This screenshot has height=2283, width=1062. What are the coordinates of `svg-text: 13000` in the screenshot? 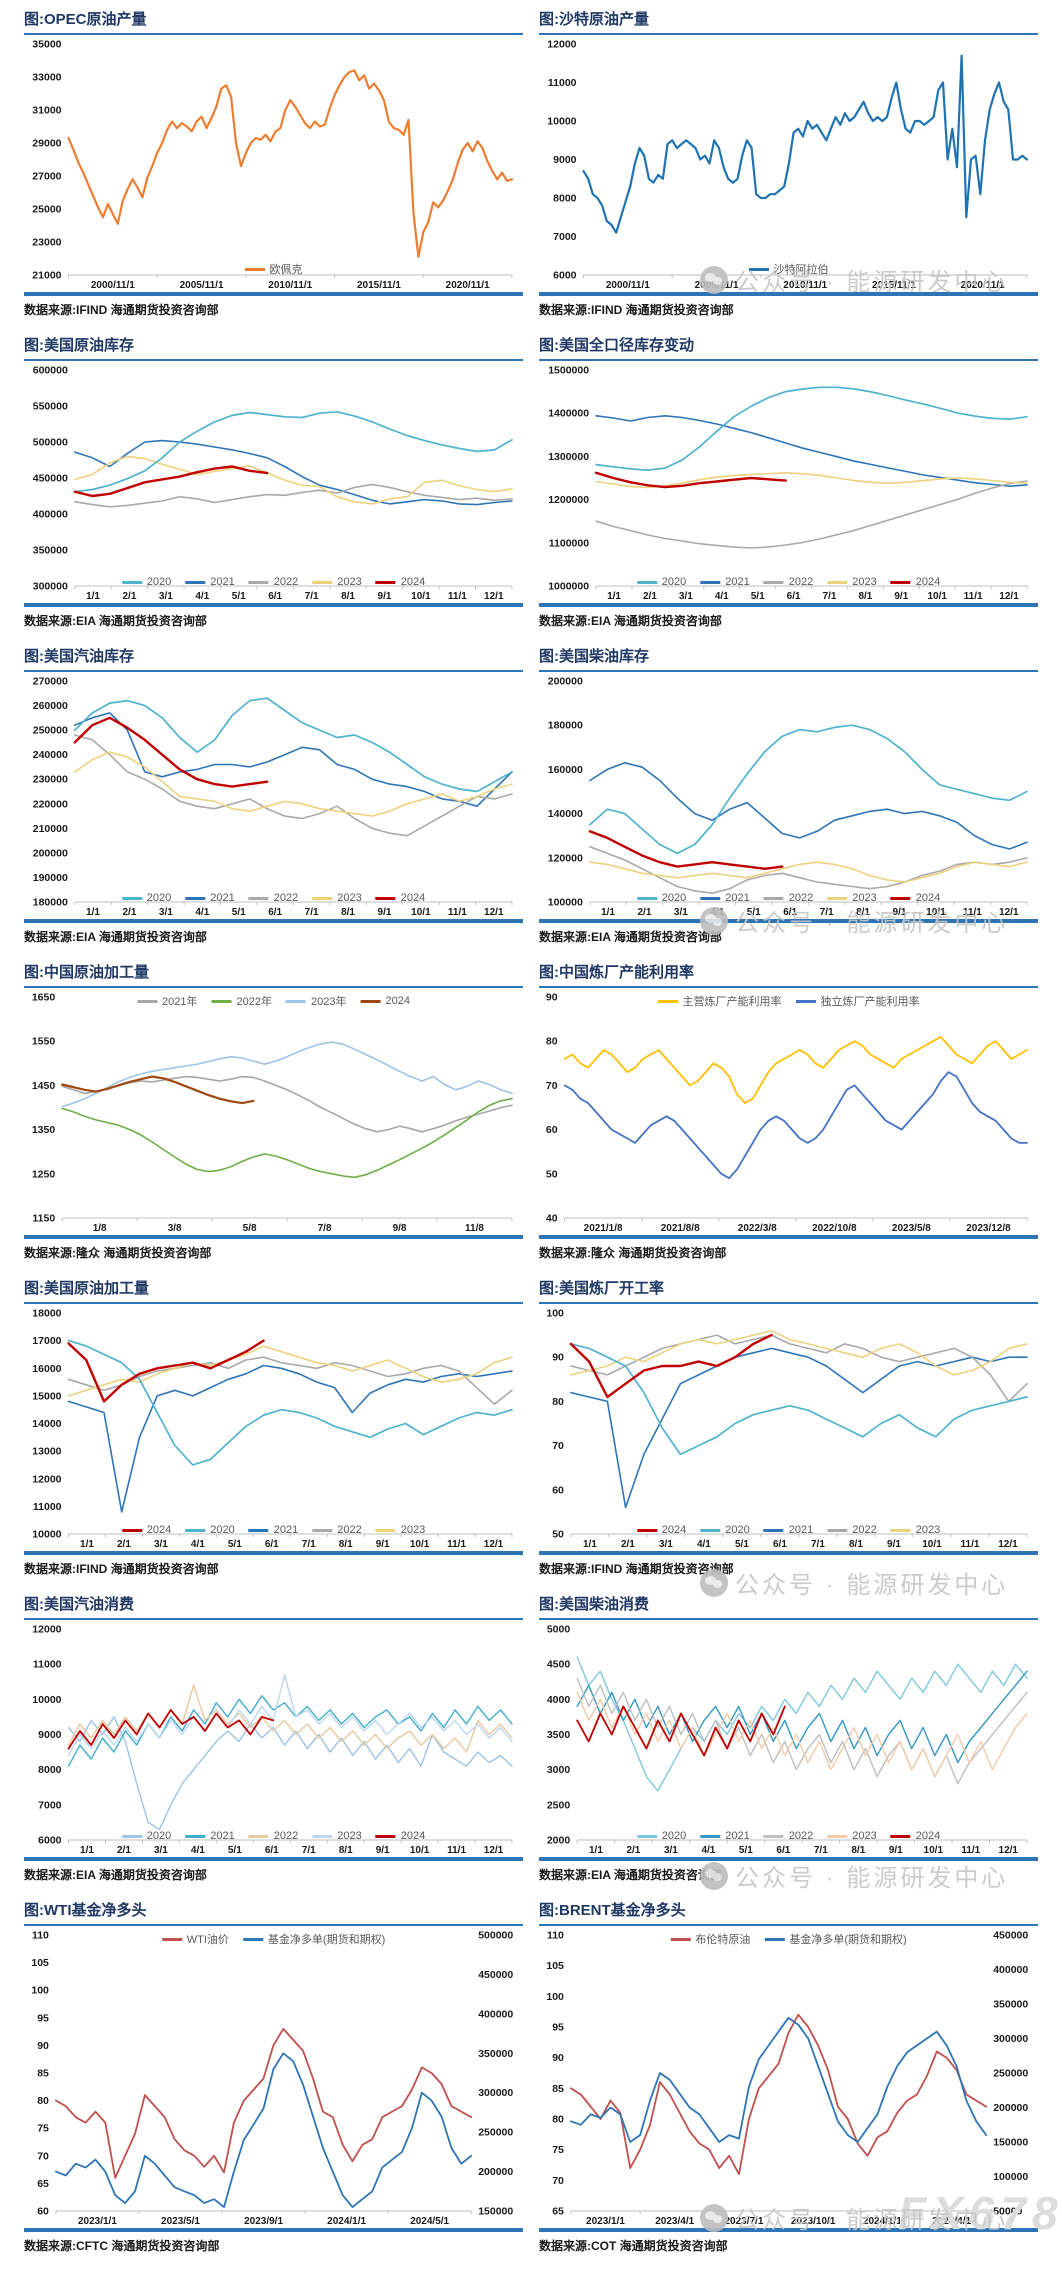 It's located at (46, 1452).